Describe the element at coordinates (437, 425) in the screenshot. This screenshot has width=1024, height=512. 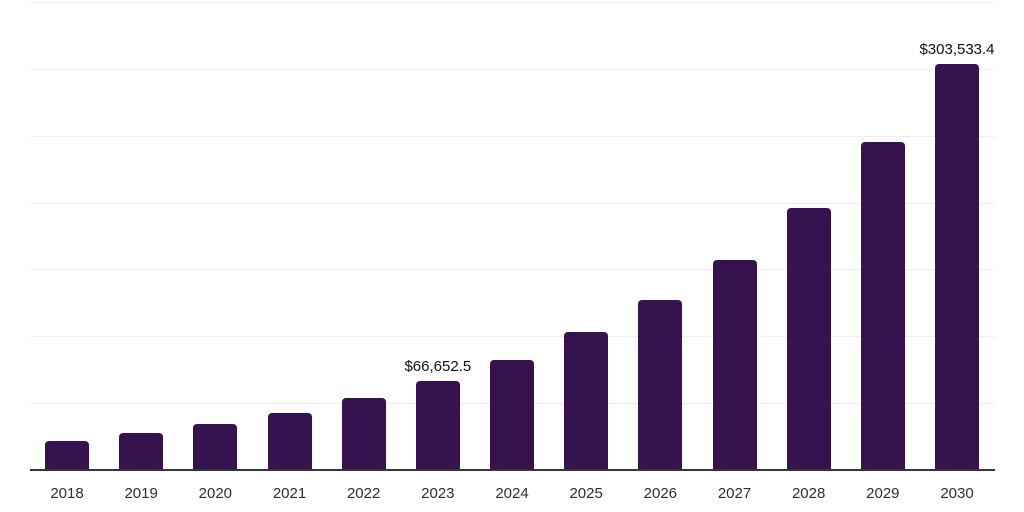
I see `bar-2023` at that location.